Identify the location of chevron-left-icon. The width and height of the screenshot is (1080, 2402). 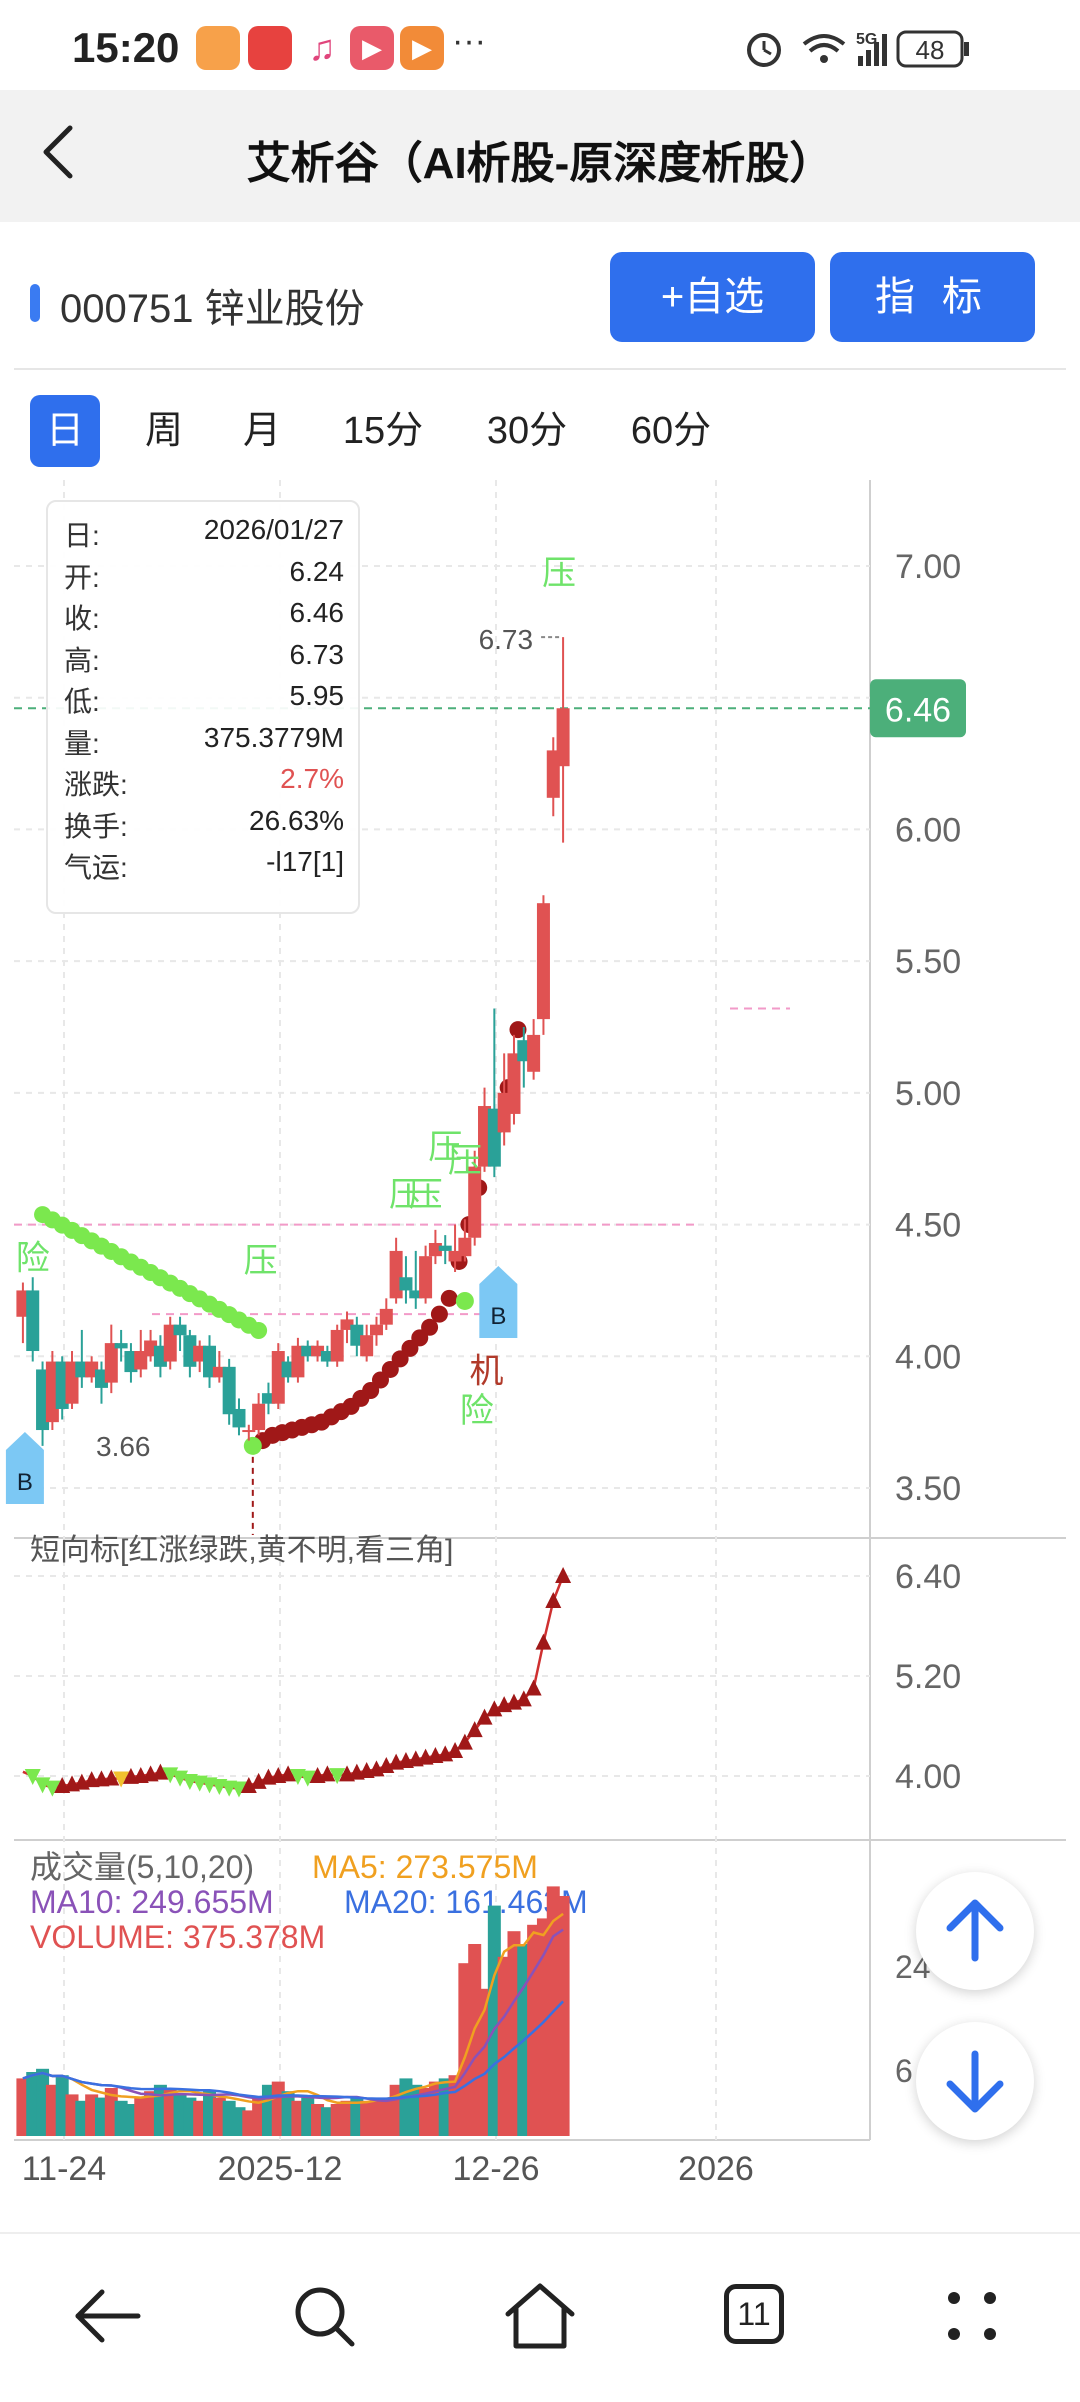
(59, 152).